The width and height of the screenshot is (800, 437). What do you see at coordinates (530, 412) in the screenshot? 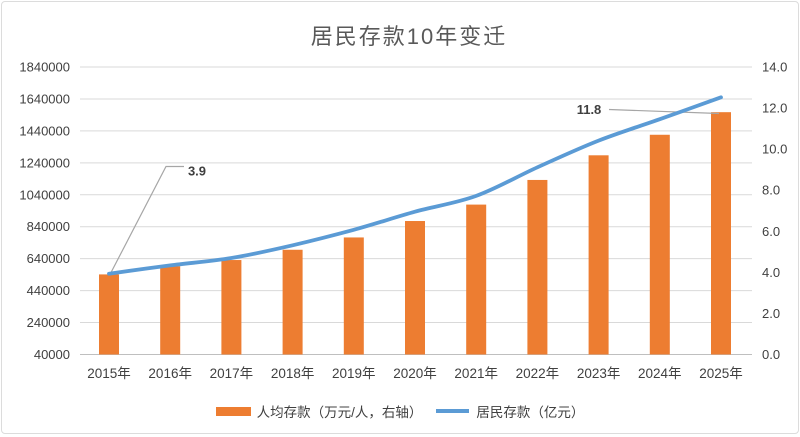
I see `legend-line-label: 居民存款（亿元）` at bounding box center [530, 412].